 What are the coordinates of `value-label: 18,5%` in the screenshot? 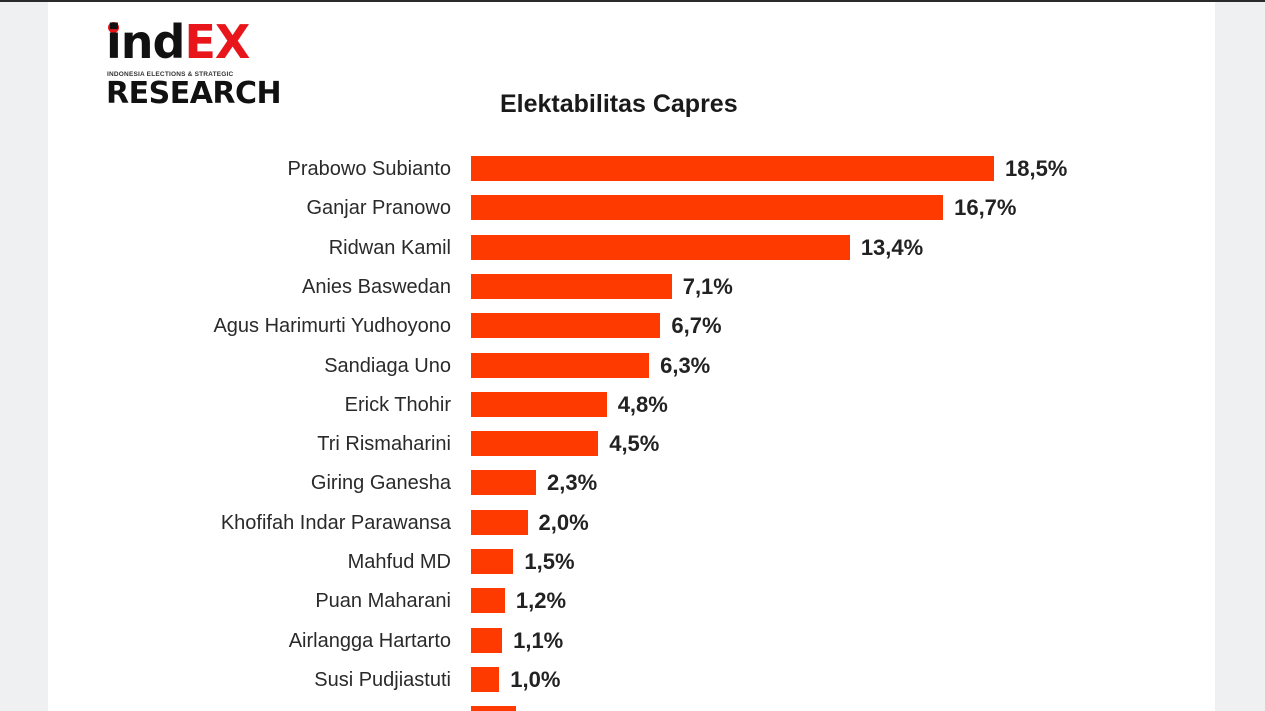 It's located at (1036, 168).